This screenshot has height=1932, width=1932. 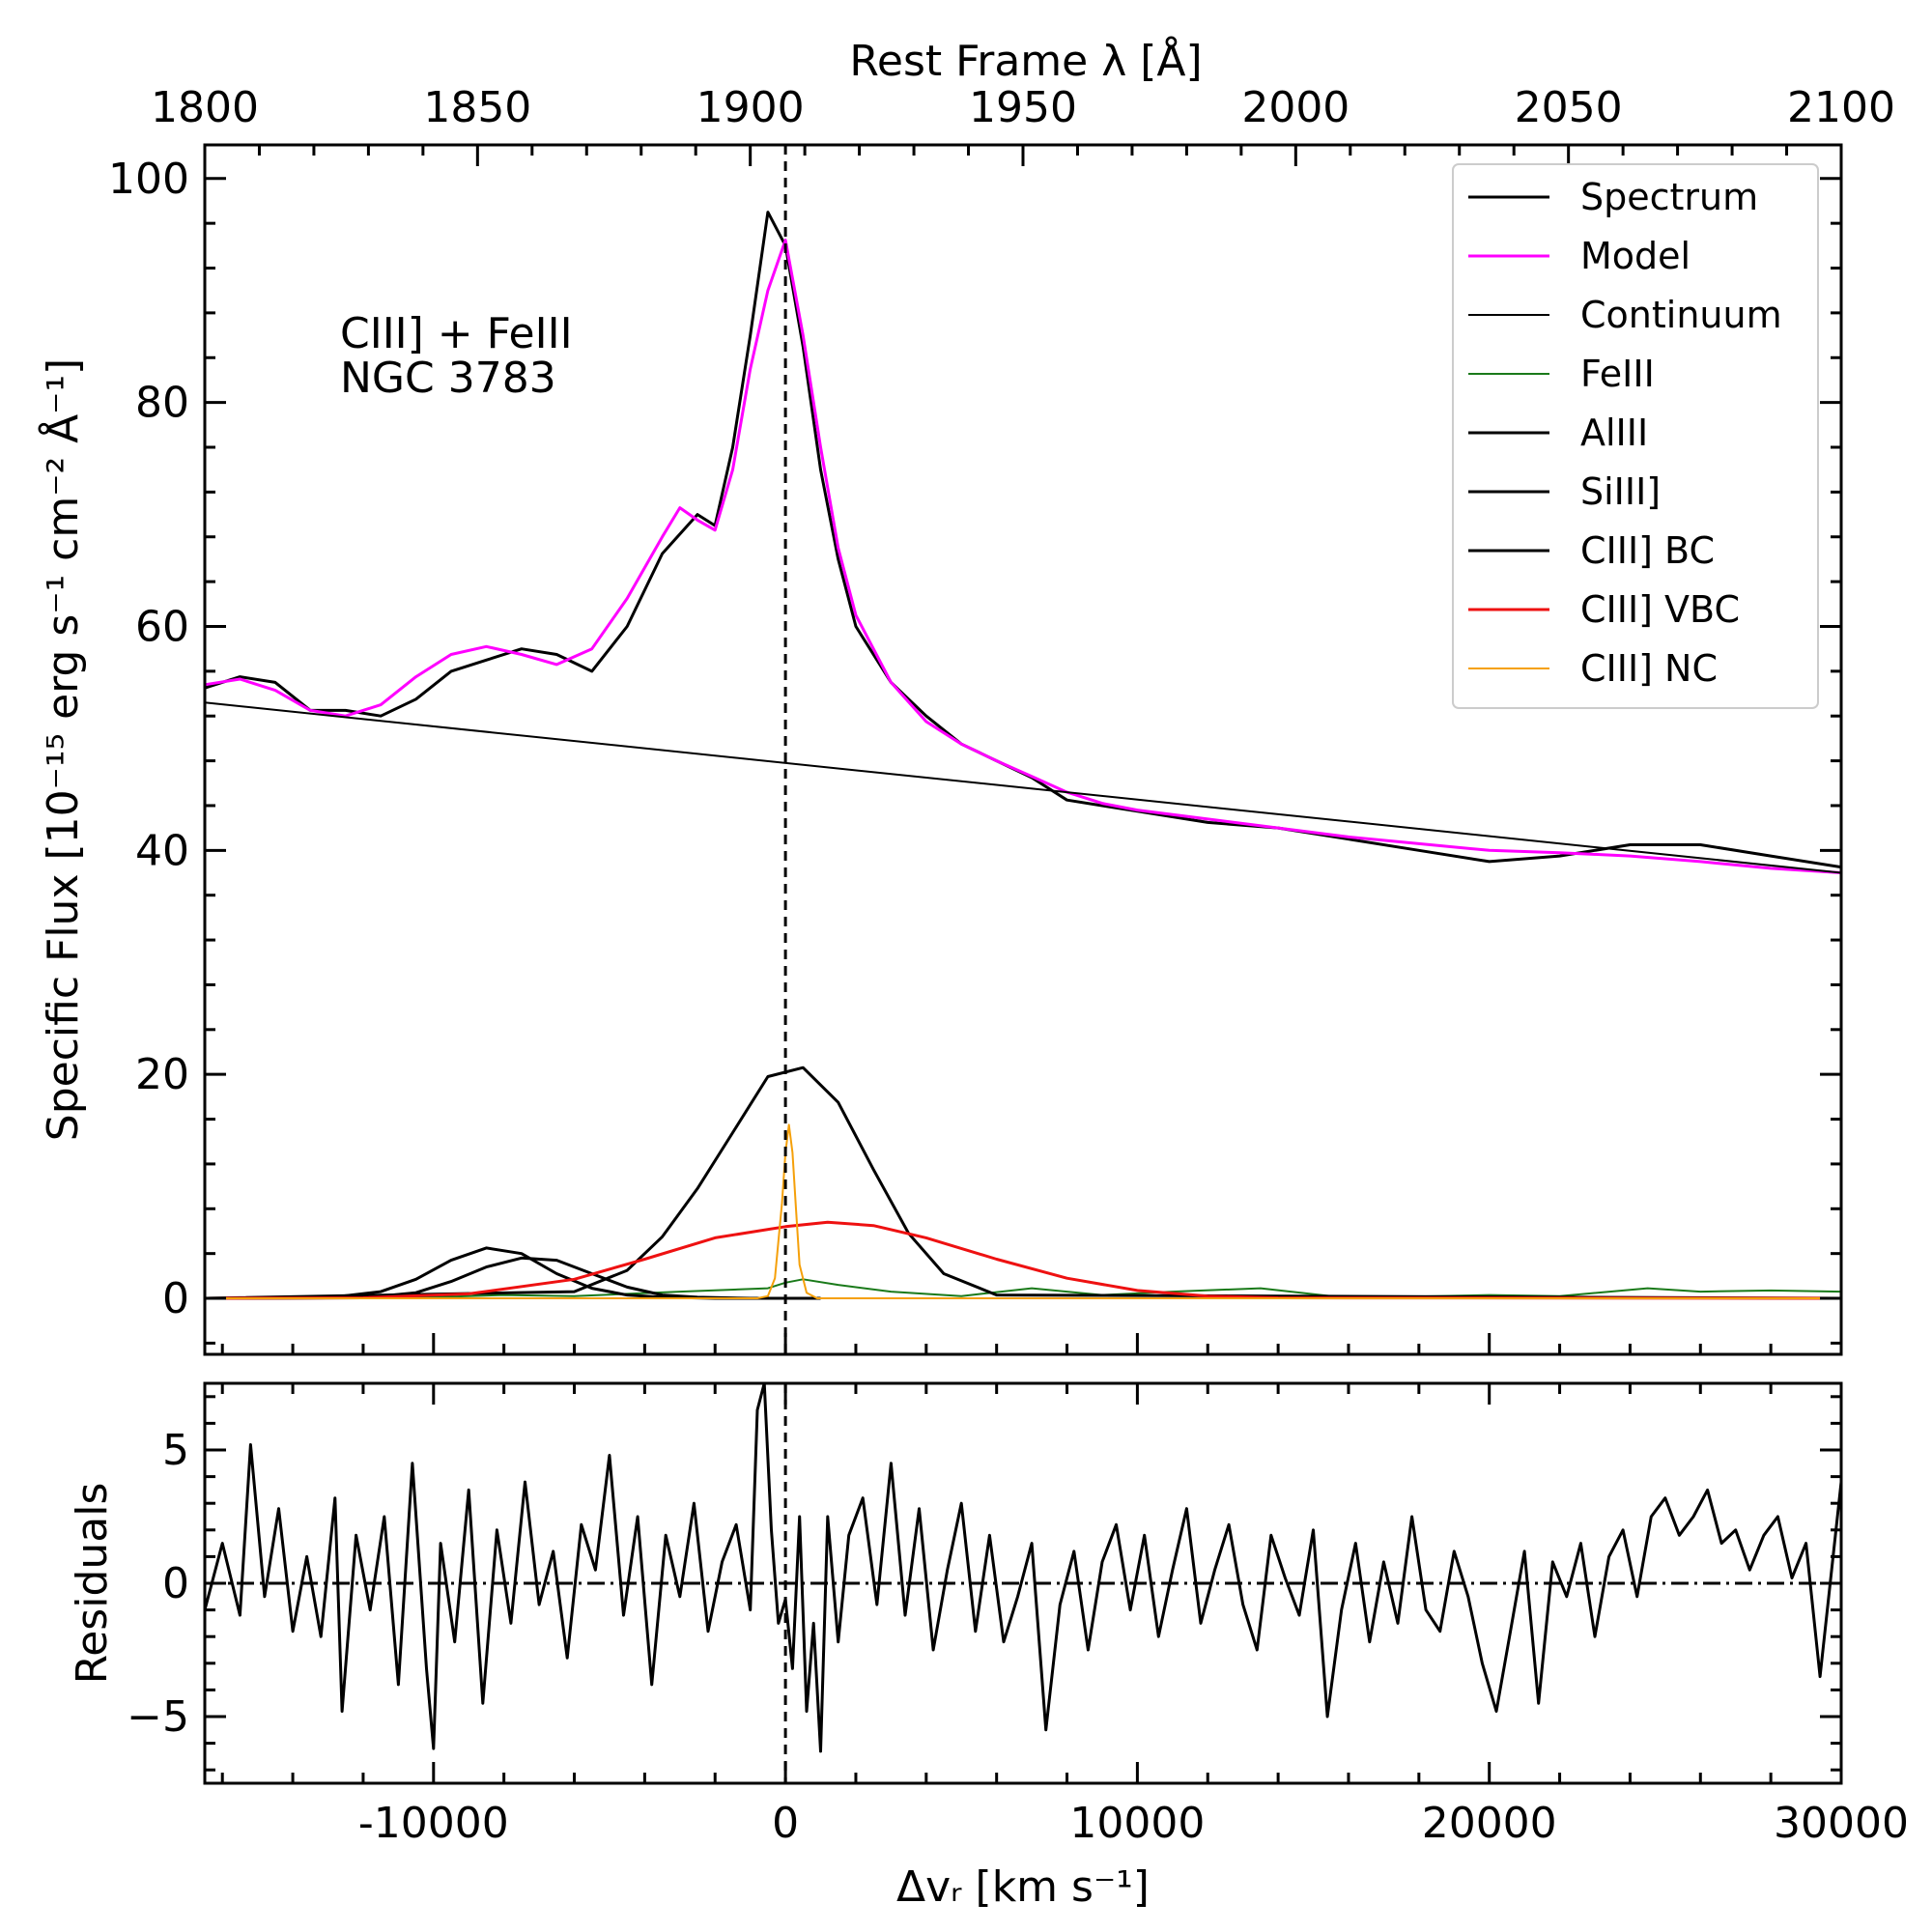 I want to click on legend-label: Continuum, so click(x=1681, y=315).